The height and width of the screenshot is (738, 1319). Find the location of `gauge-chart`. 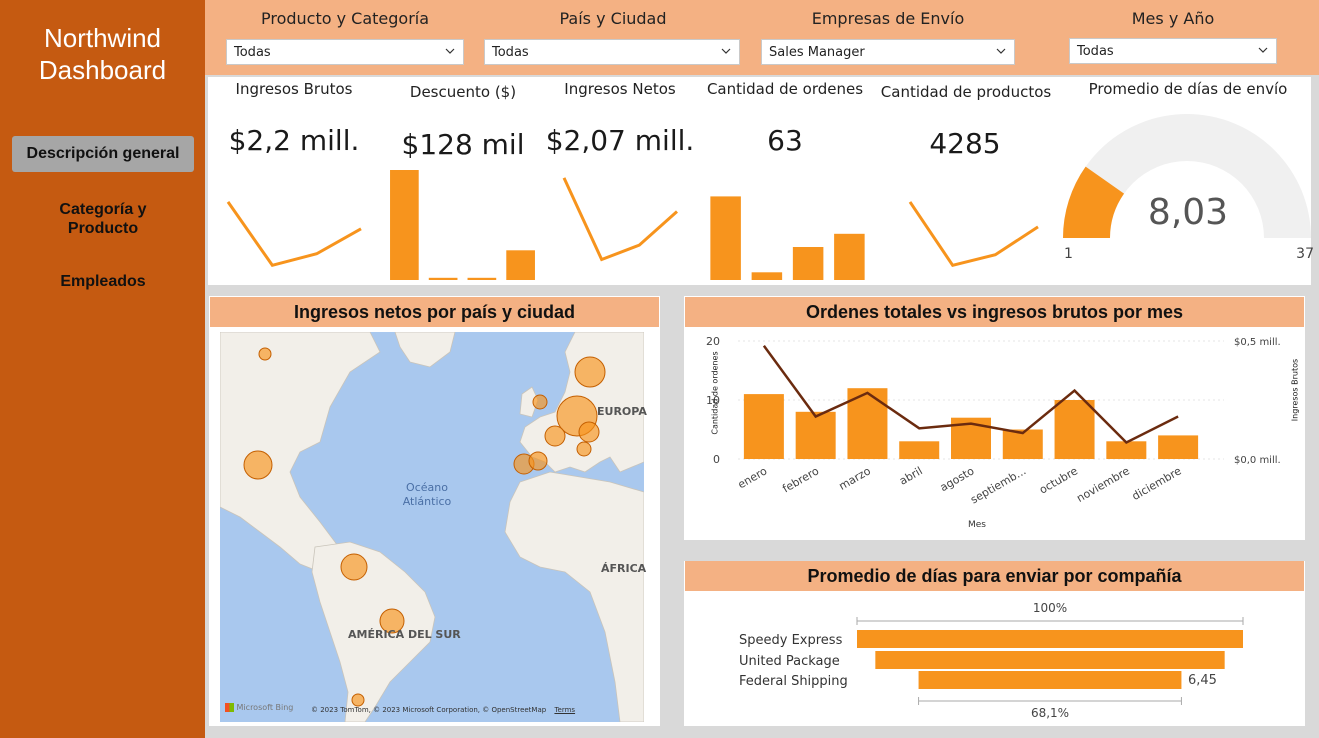

gauge-chart is located at coordinates (1187, 176).